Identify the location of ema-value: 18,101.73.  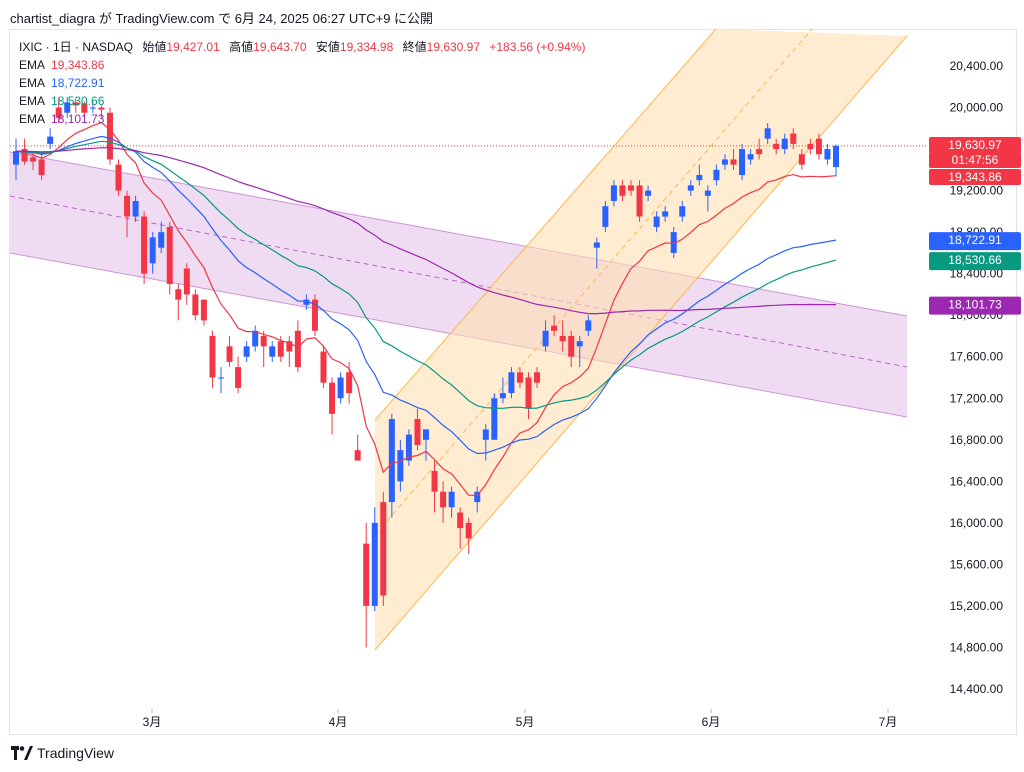
(78, 119).